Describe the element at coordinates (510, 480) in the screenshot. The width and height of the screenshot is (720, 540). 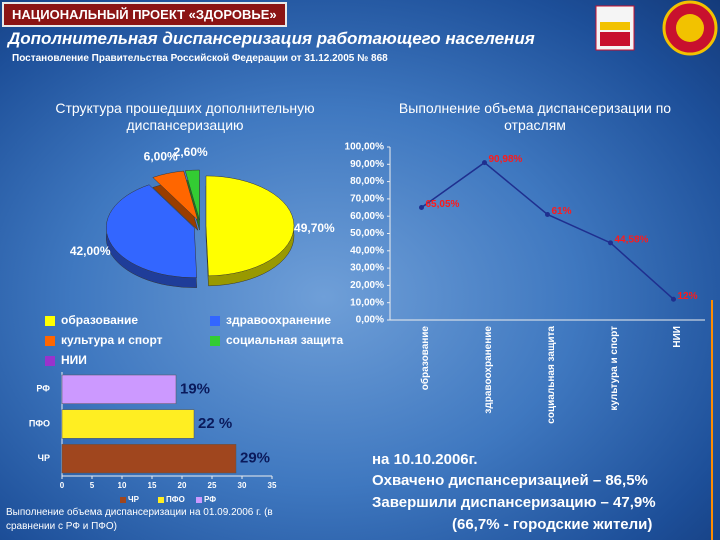
I see `note: Охвачено диспансеризацией – 86,5%` at that location.